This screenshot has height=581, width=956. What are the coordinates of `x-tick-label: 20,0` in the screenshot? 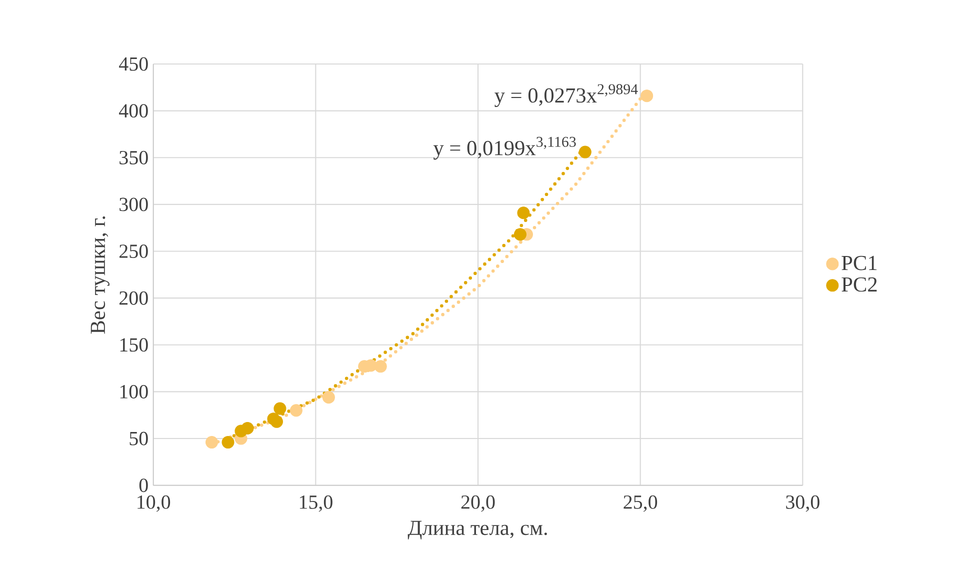 It's located at (478, 503).